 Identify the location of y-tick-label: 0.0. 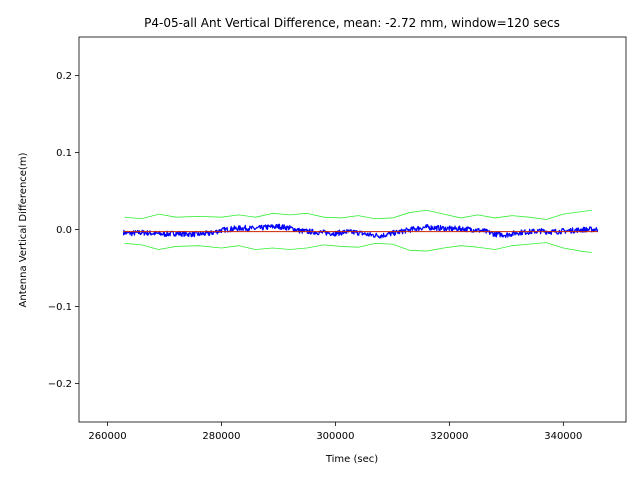
(64, 230).